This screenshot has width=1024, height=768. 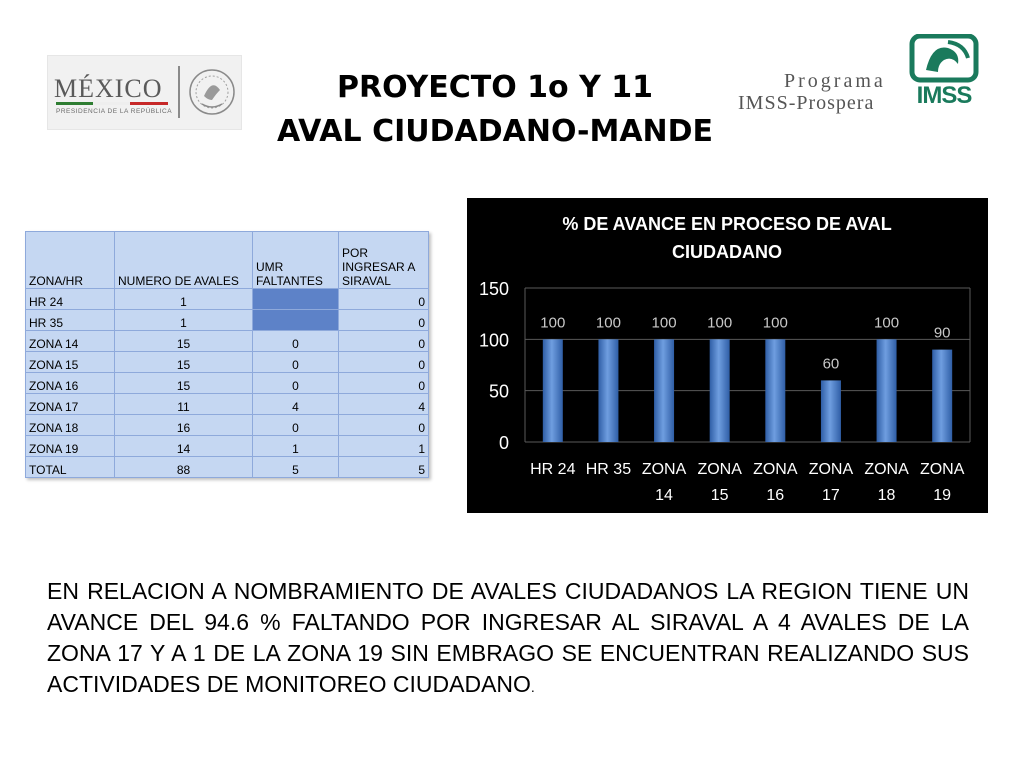 I want to click on summary-end-mark: ., so click(x=532, y=687).